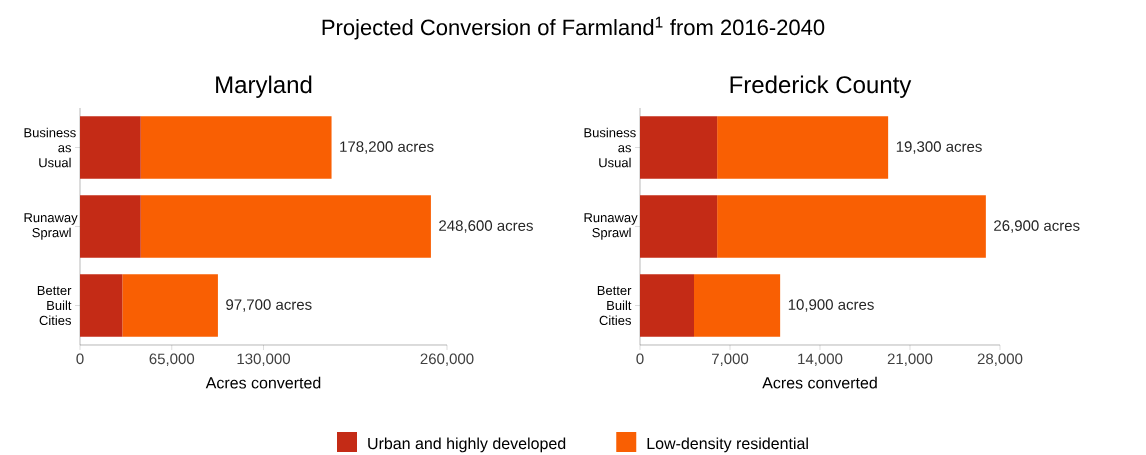 The height and width of the screenshot is (455, 1146). Describe the element at coordinates (910, 359) in the screenshot. I see `x-tick-label: 21,000` at that location.